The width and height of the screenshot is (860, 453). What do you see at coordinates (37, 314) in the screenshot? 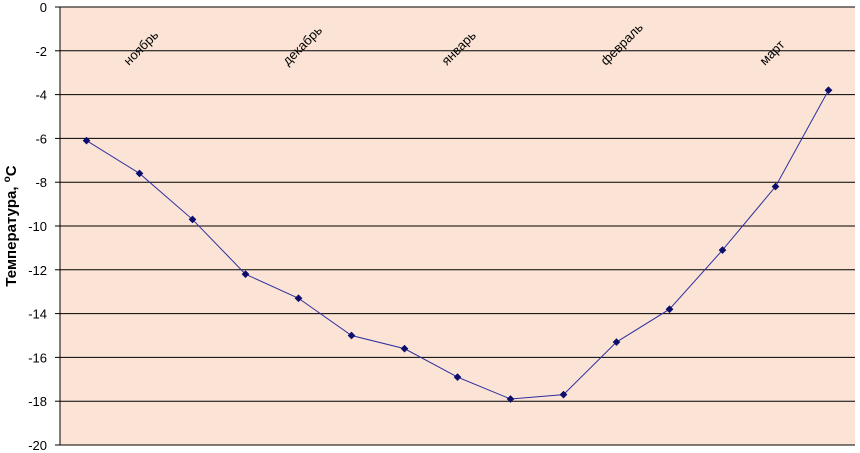
I see `y-tick-label: -14` at bounding box center [37, 314].